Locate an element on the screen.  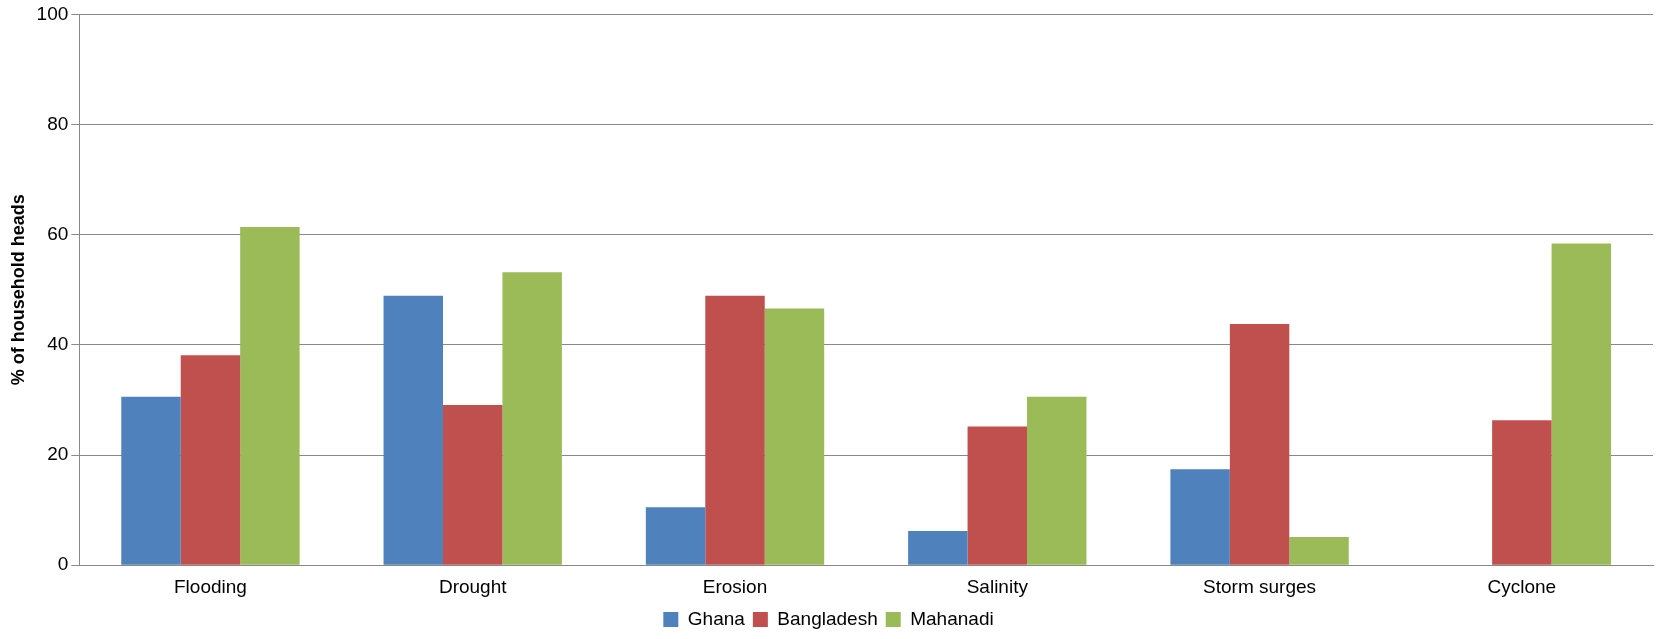
x-tick-label: Flooding is located at coordinates (210, 586).